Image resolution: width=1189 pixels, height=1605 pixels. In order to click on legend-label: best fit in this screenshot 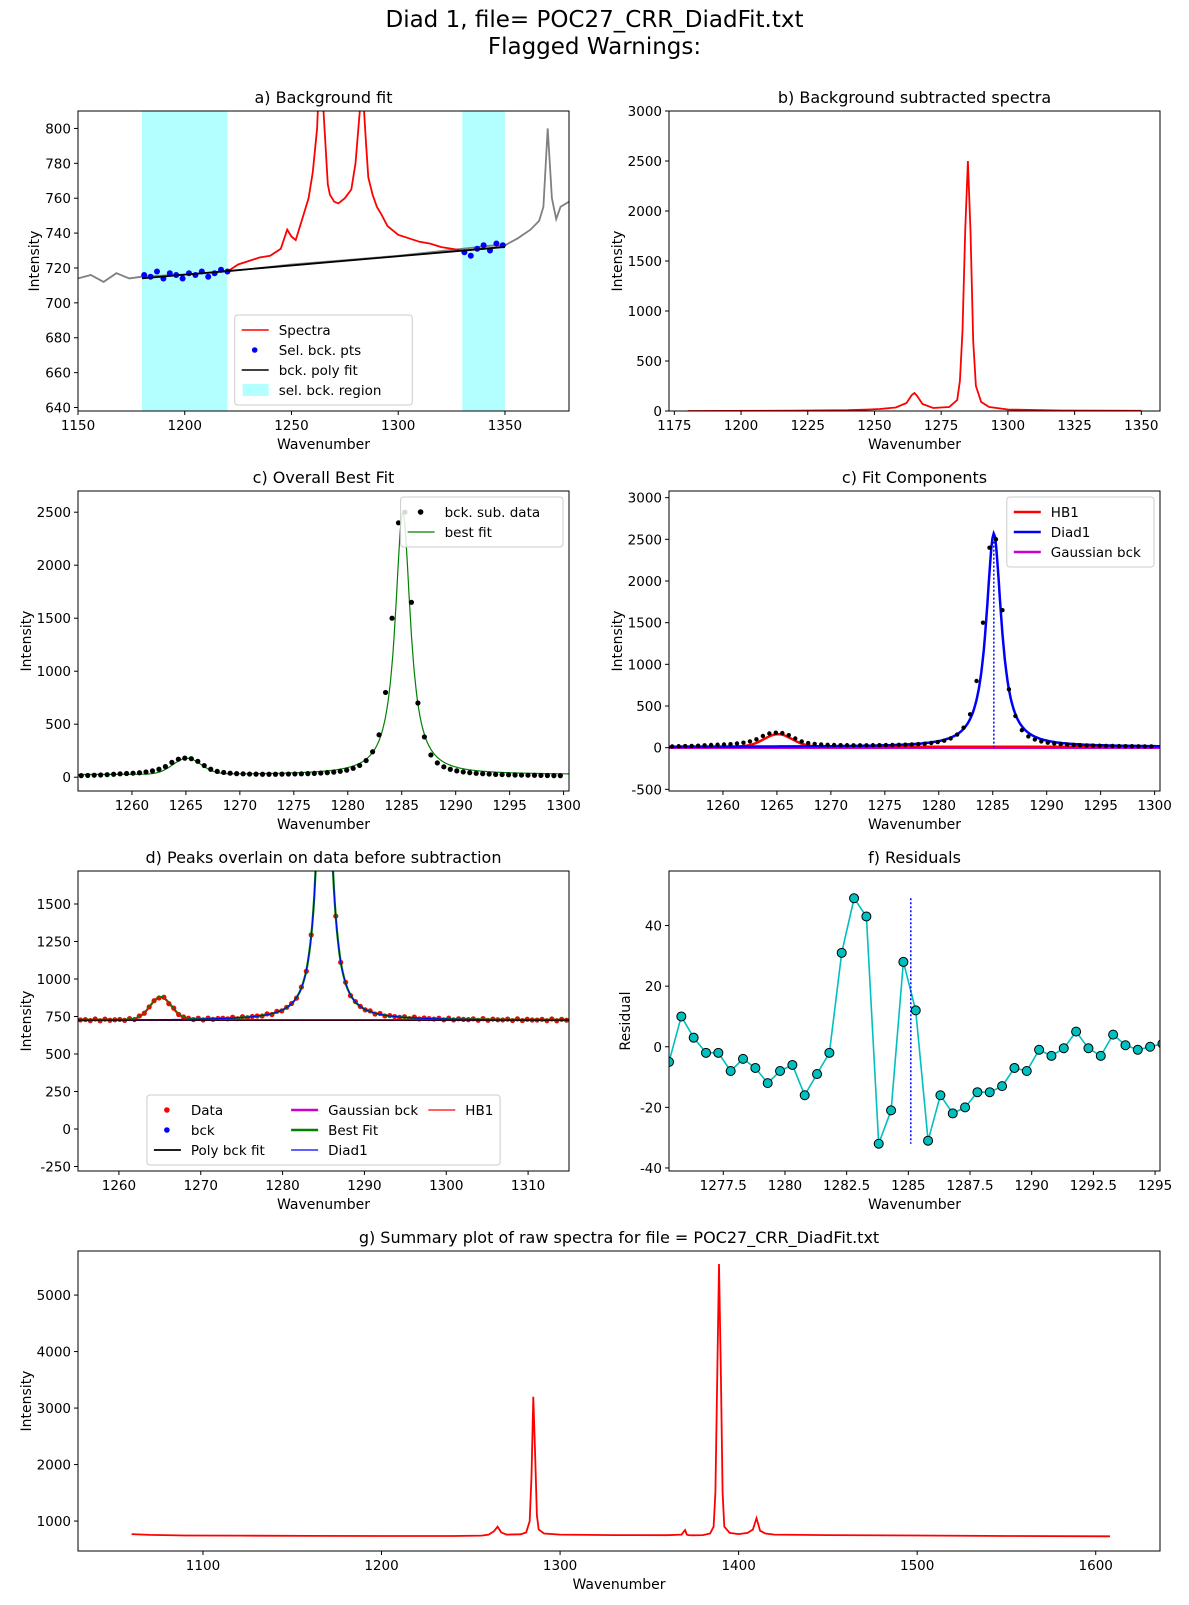, I will do `click(468, 533)`.